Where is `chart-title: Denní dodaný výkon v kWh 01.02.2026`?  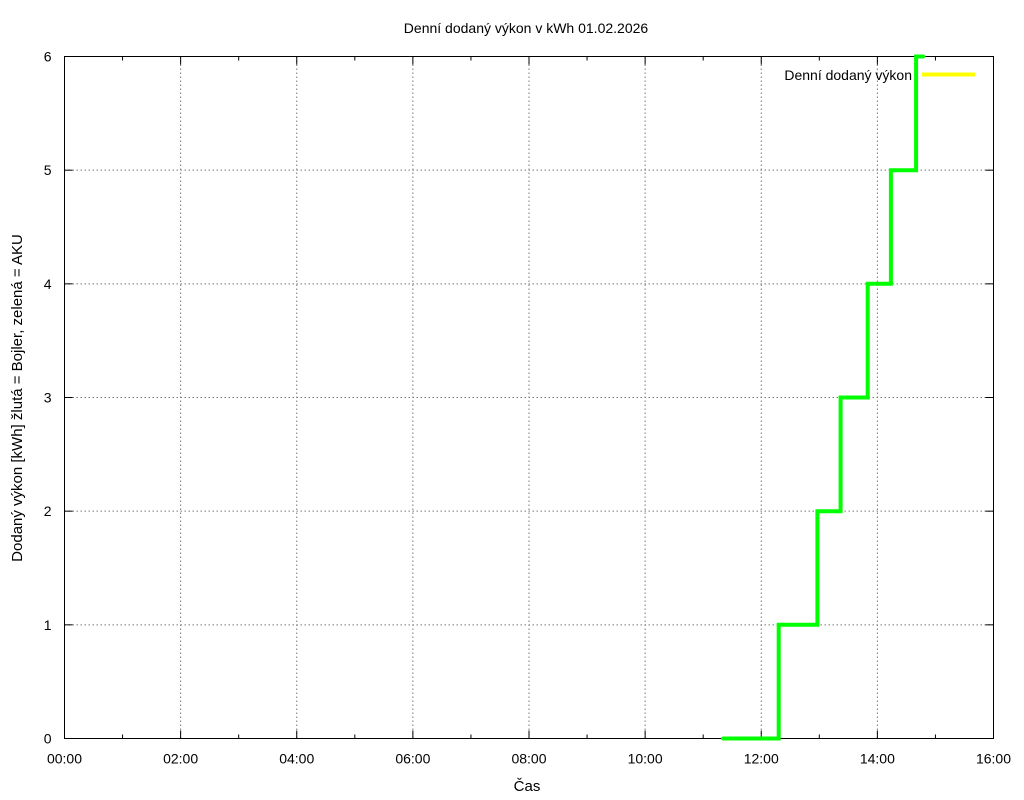
chart-title: Denní dodaný výkon v kWh 01.02.2026 is located at coordinates (526, 28).